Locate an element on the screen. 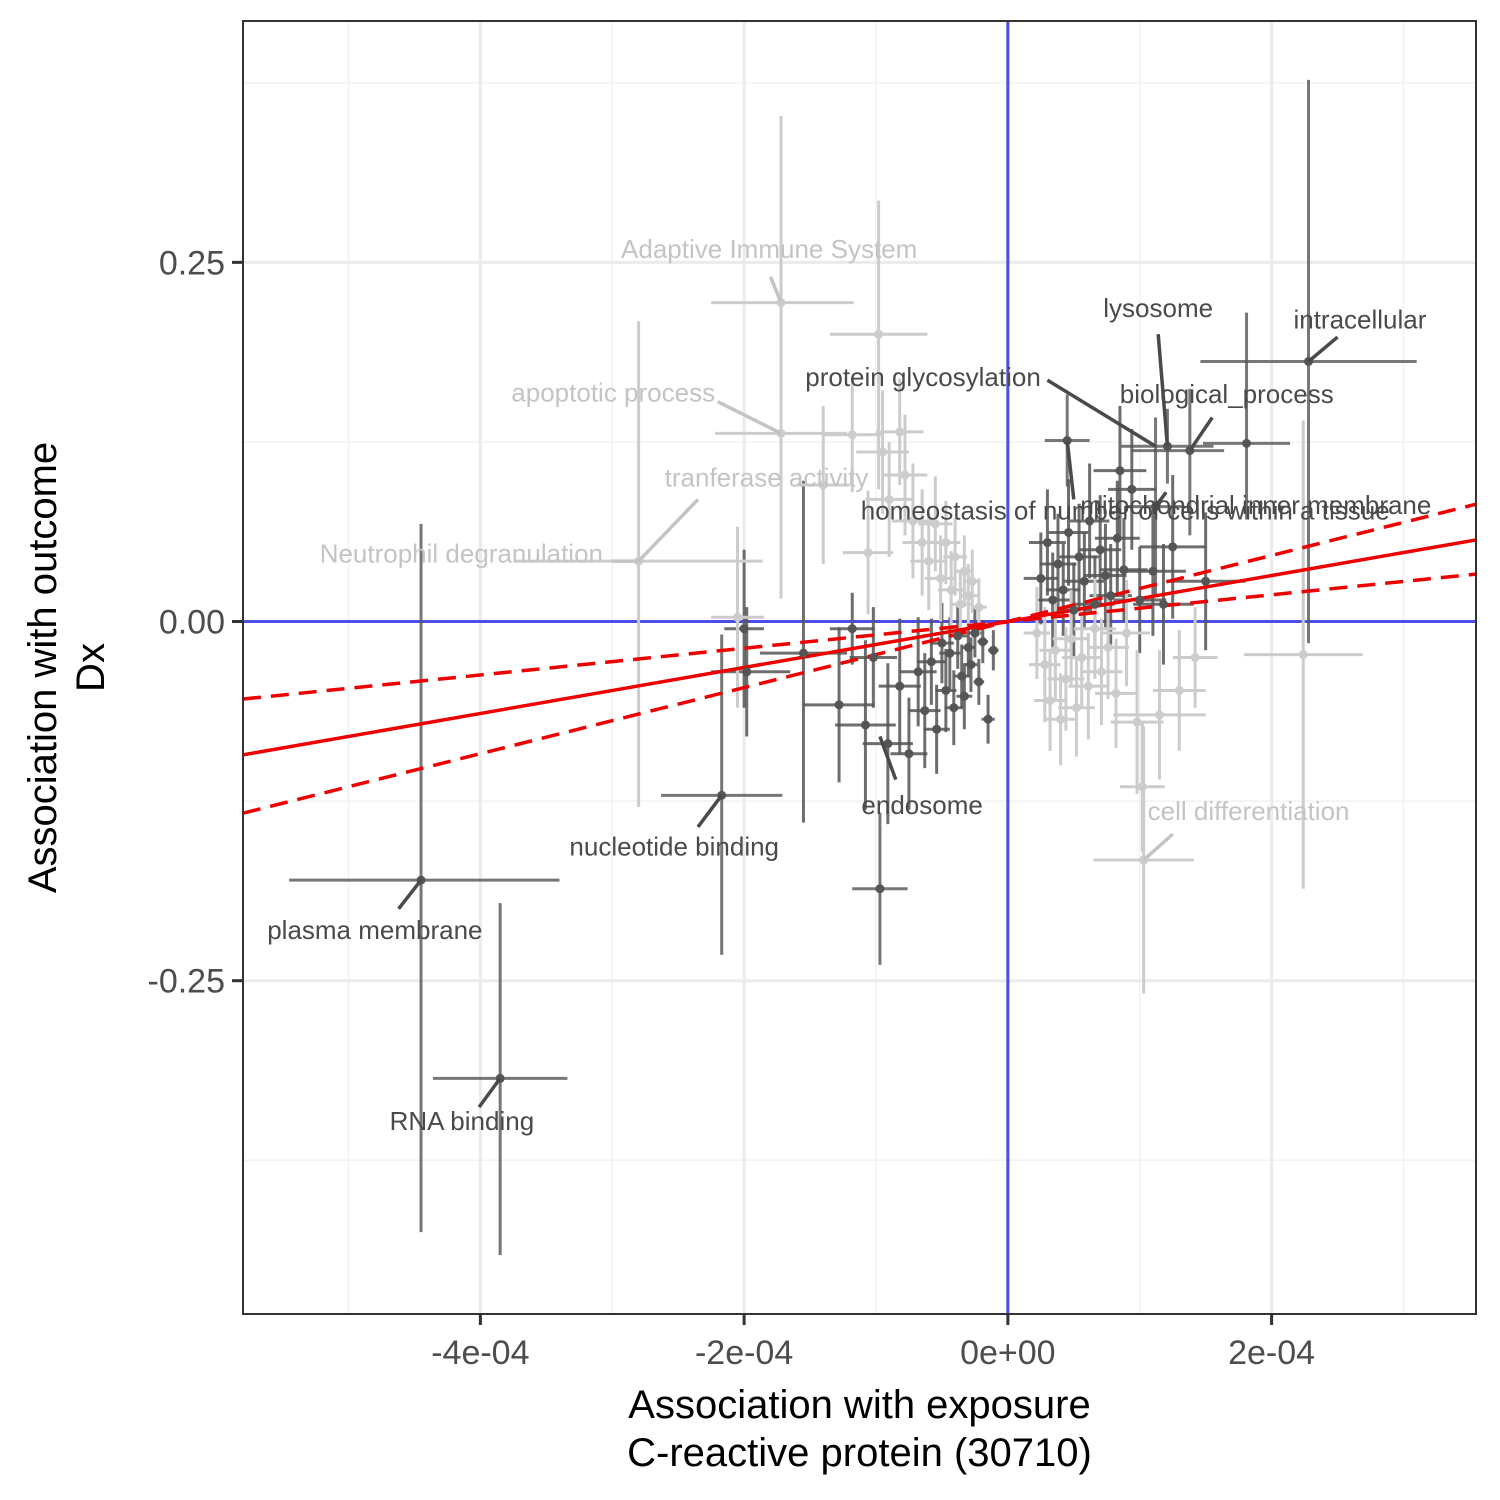  x-tick-label: -2e-04 is located at coordinates (744, 1353).